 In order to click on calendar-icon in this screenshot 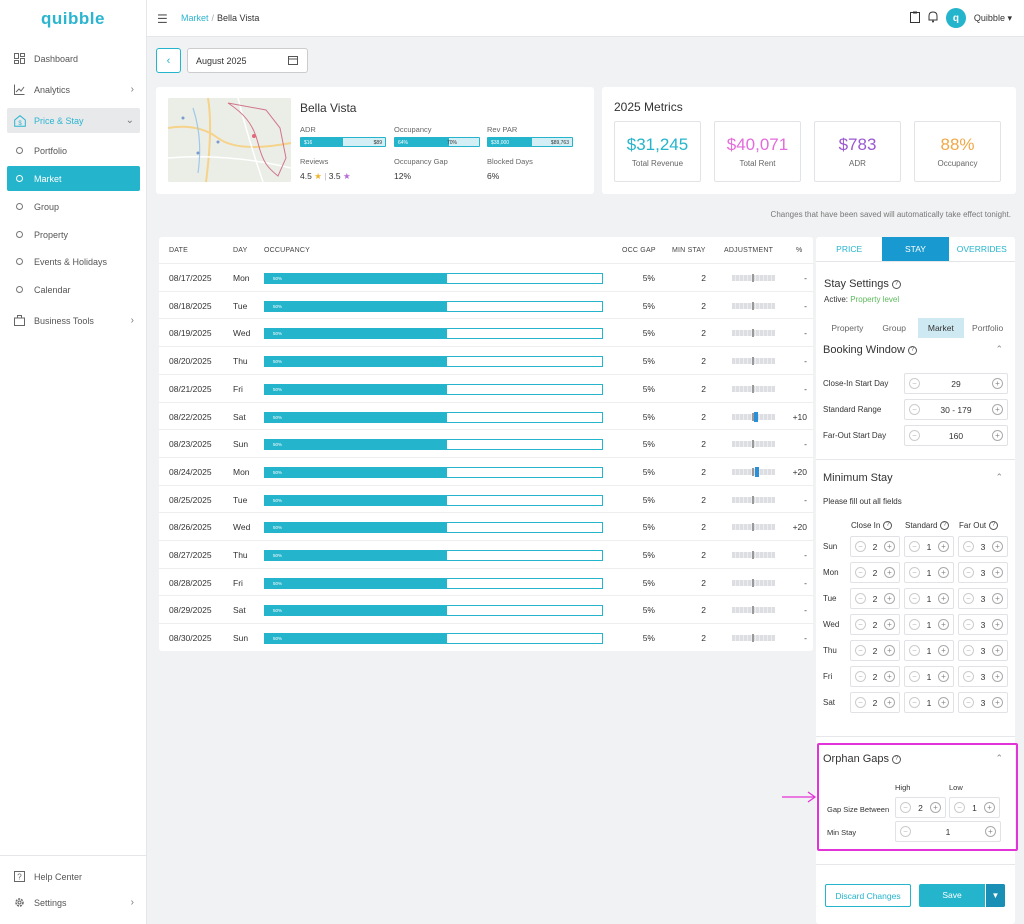, I will do `click(293, 61)`.